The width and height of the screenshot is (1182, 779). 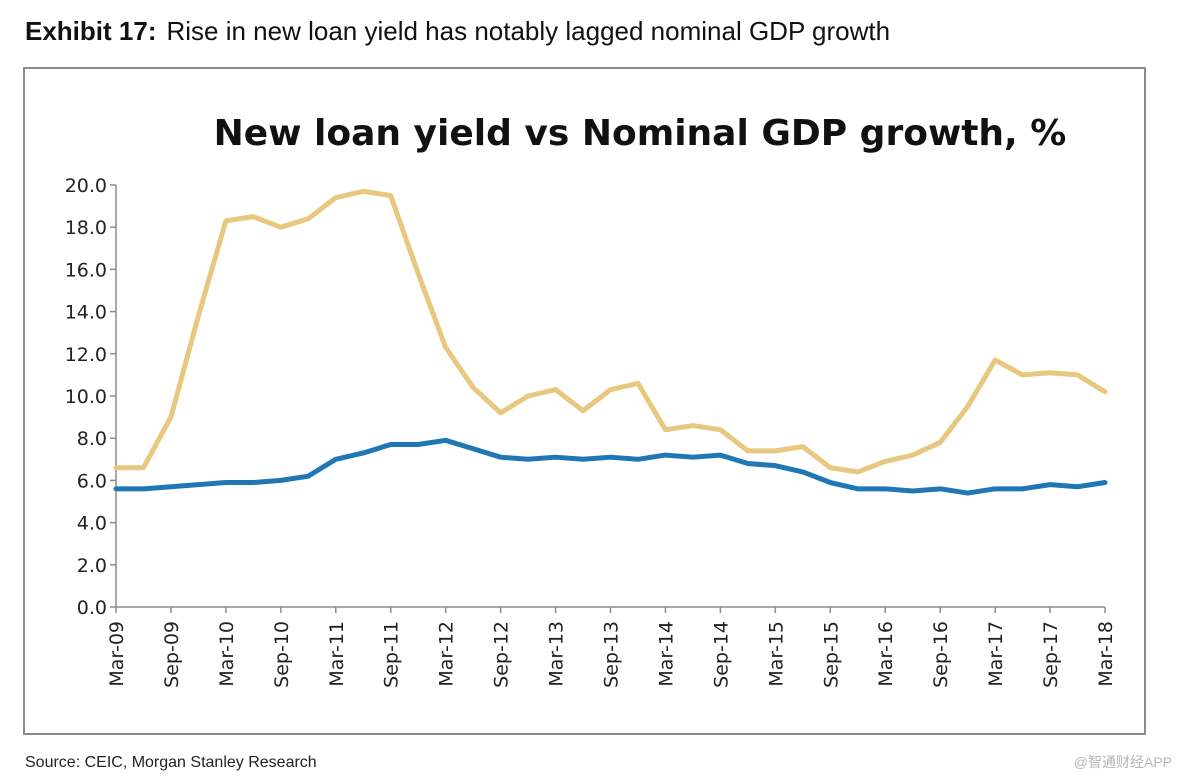 I want to click on x-tick-label: Sep-11, so click(x=392, y=654).